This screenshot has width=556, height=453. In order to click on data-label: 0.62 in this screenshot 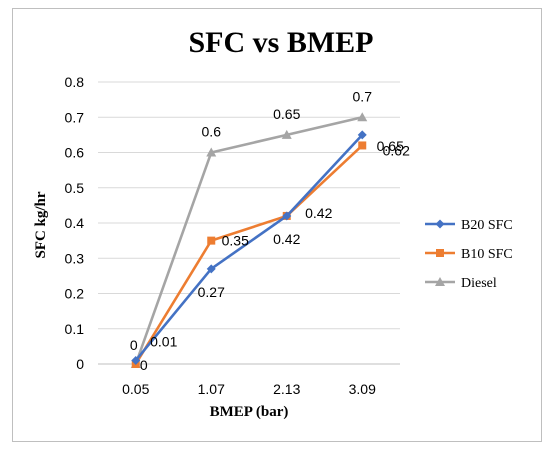, I will do `click(396, 150)`.